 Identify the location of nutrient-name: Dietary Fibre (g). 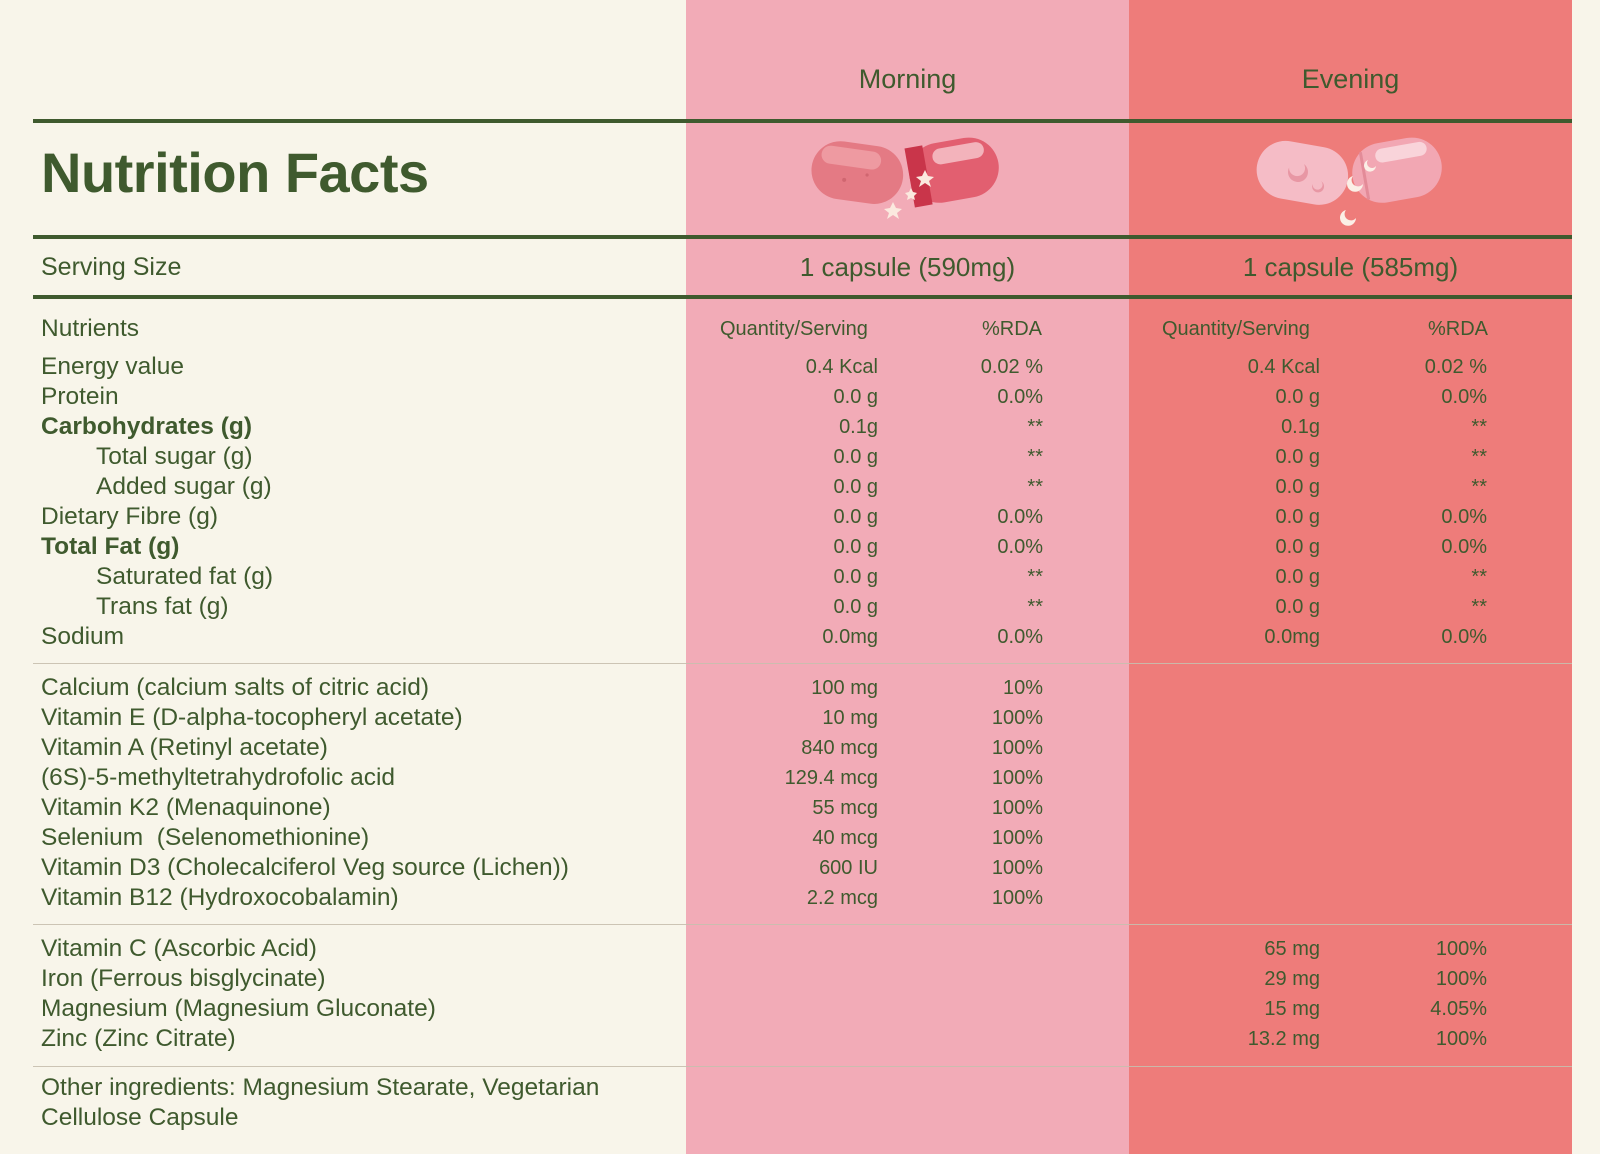
(129, 516).